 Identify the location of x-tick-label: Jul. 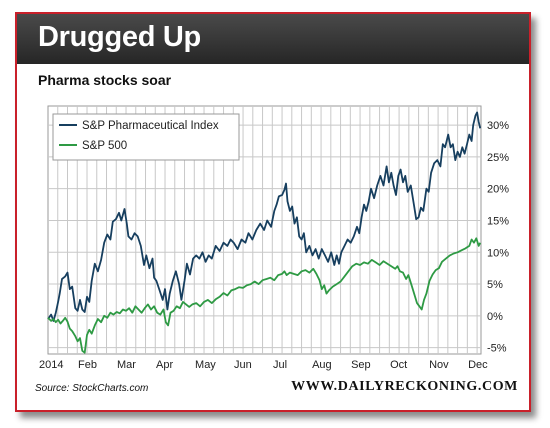
(280, 365).